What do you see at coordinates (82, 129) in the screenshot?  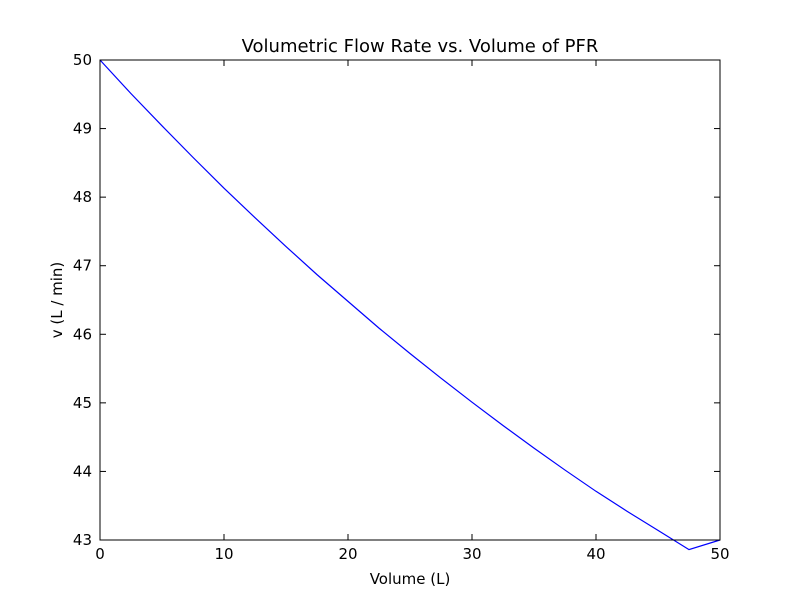 I see `y-tick-label: 49` at bounding box center [82, 129].